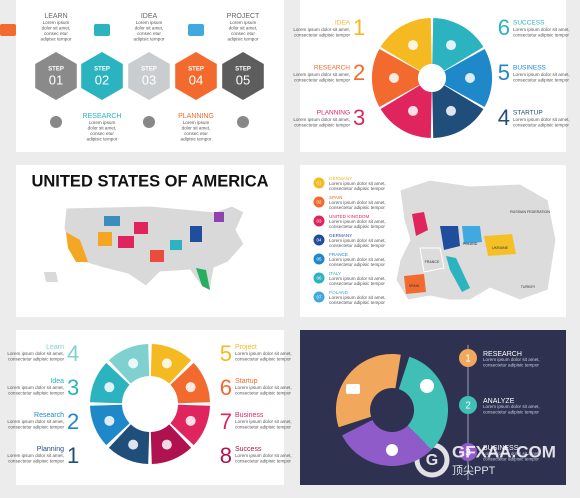  Describe the element at coordinates (56, 79) in the screenshot. I see `step-number: 01` at that location.